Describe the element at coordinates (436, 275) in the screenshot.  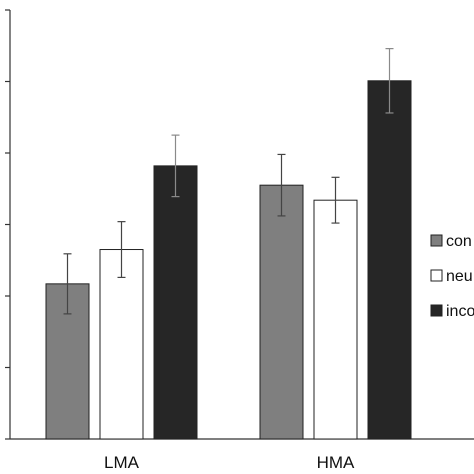
I see `legend-swatch-neu` at that location.